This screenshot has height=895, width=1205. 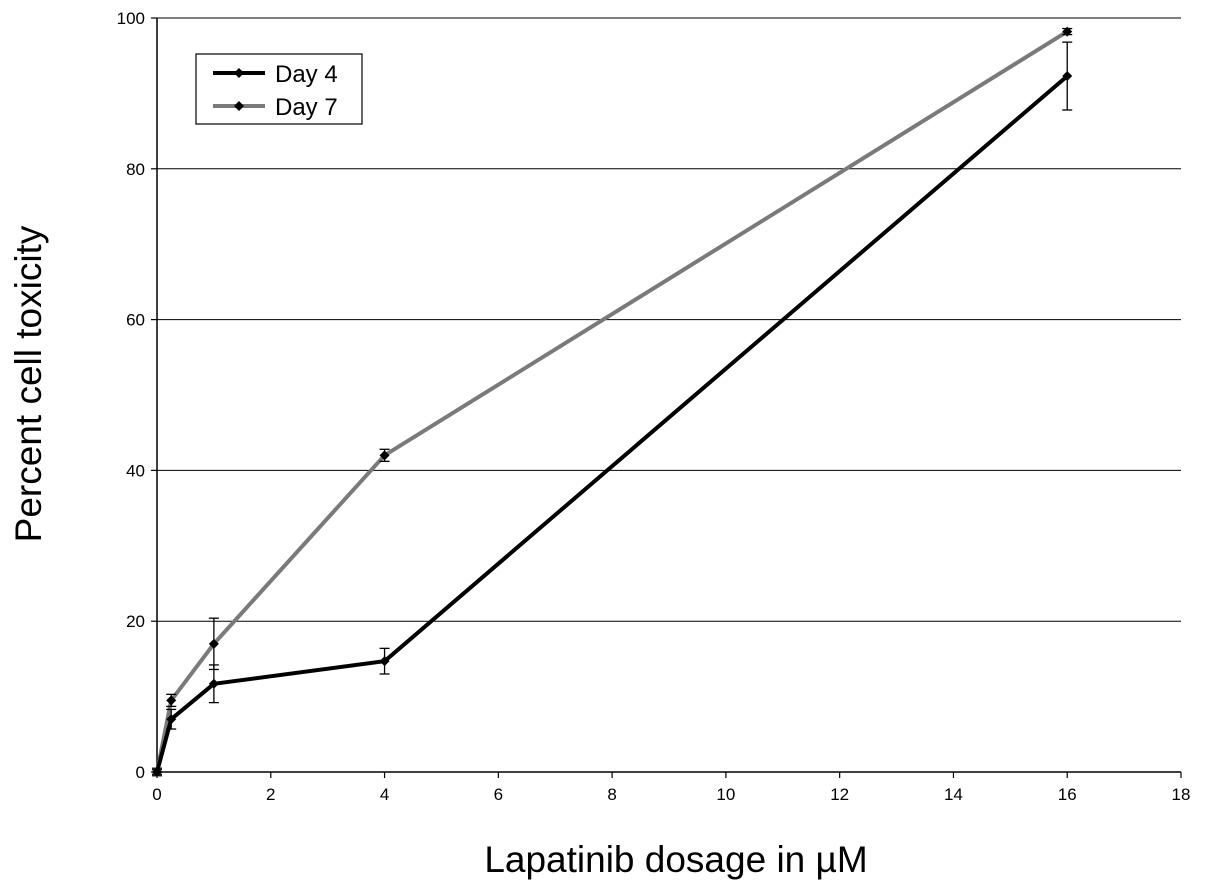 I want to click on y-tick-label-100: 100, so click(x=131, y=18).